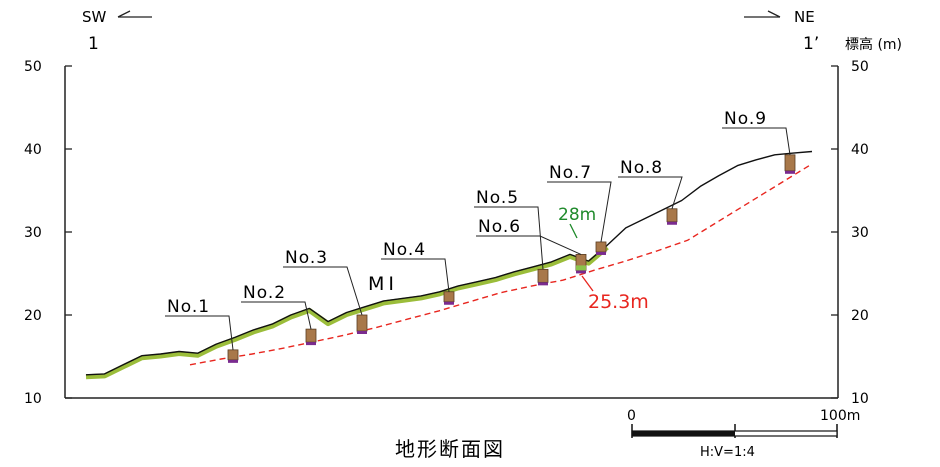 The height and width of the screenshot is (467, 940). I want to click on tick-label-right: 10, so click(860, 399).